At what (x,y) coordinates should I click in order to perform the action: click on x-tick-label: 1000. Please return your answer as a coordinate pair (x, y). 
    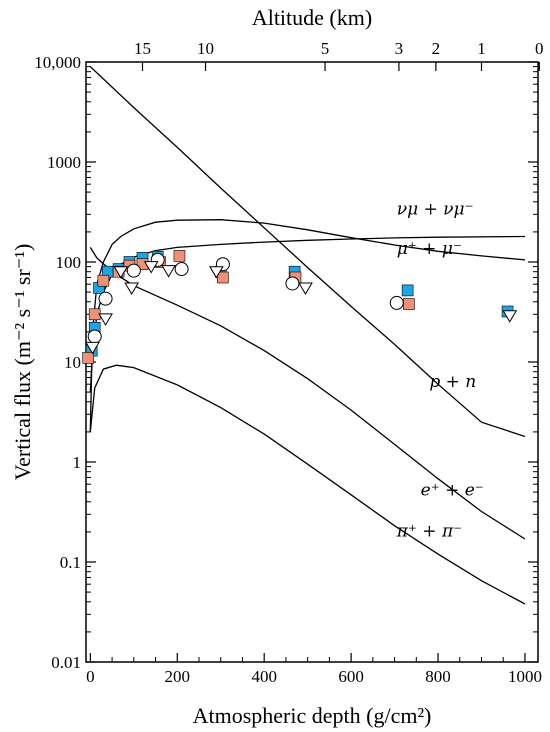
    Looking at the image, I should click on (525, 676).